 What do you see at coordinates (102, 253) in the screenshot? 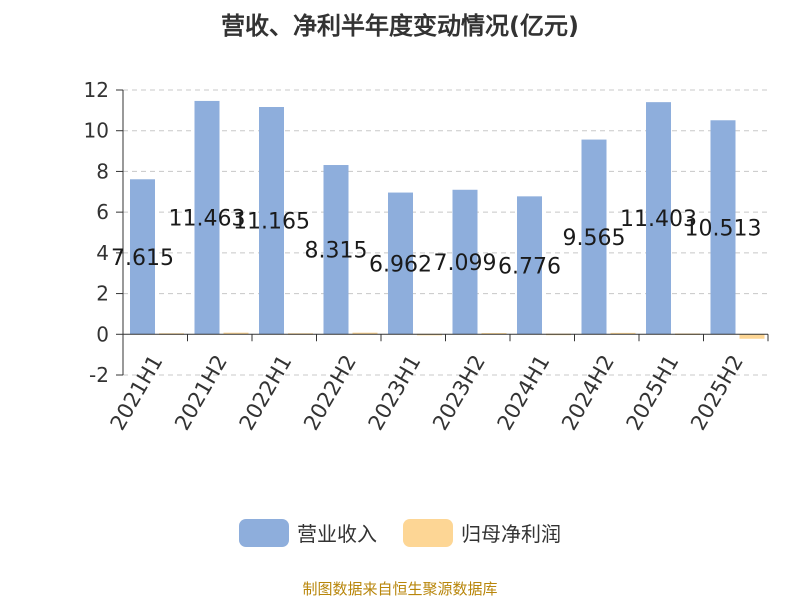
I see `y-tick-label: 4` at bounding box center [102, 253].